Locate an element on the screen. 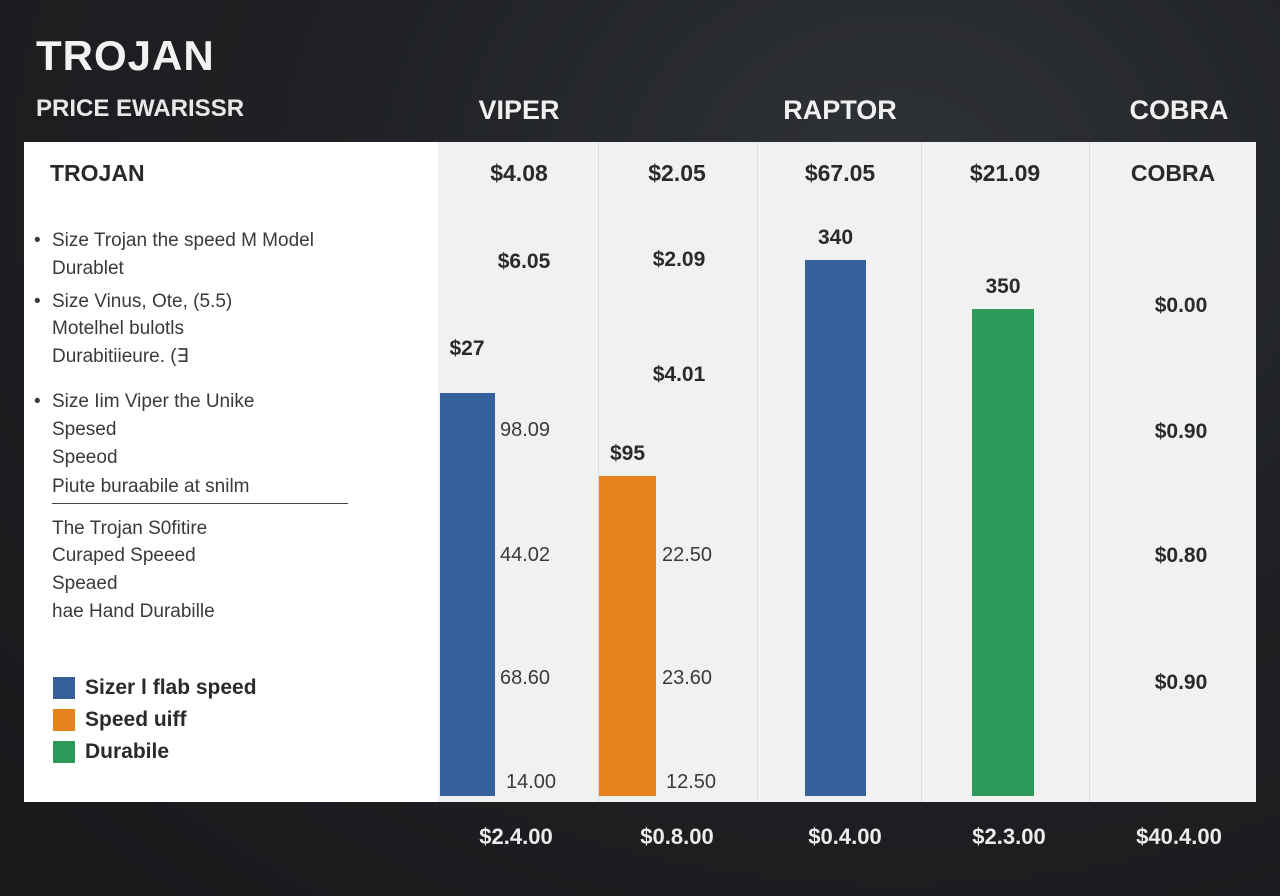 The image size is (1280, 896). note-line: Motelhel bulotls is located at coordinates (118, 328).